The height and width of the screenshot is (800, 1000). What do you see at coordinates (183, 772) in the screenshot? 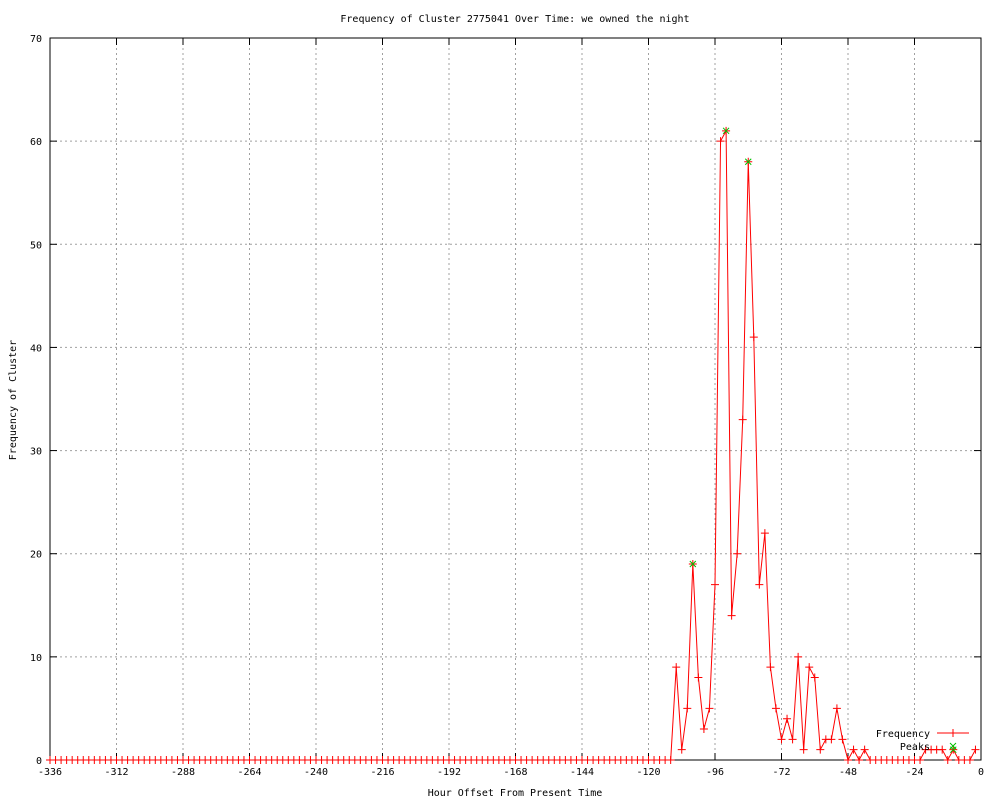
I see `x-tick-label: -288` at bounding box center [183, 772].